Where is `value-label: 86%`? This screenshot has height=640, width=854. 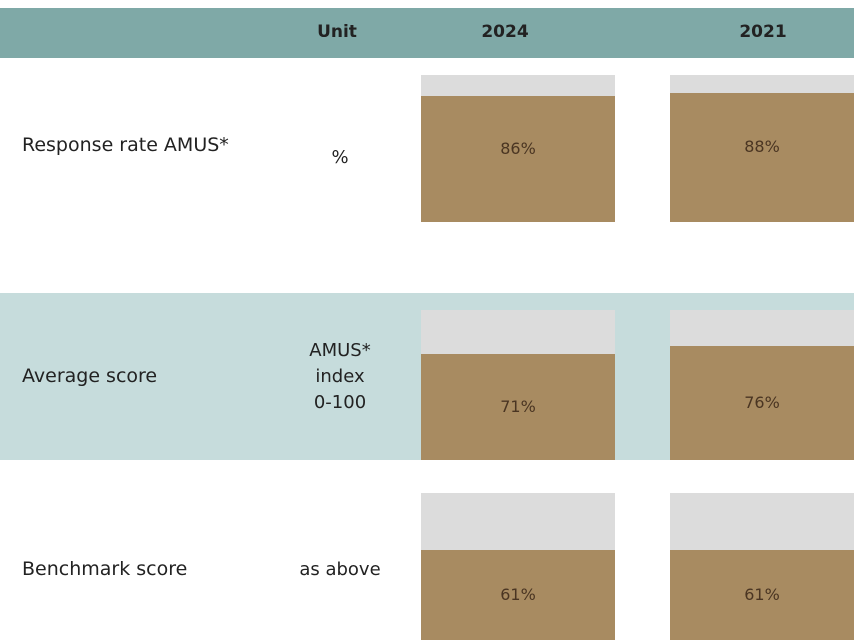 value-label: 86% is located at coordinates (518, 148).